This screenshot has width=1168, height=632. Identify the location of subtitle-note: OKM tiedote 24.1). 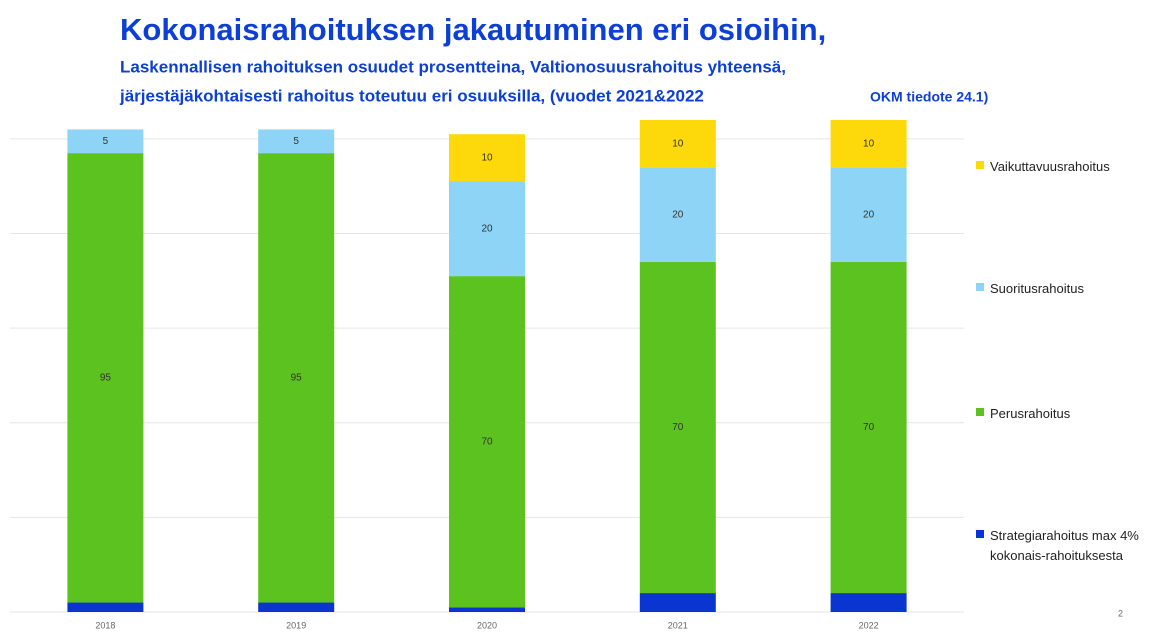
(929, 97).